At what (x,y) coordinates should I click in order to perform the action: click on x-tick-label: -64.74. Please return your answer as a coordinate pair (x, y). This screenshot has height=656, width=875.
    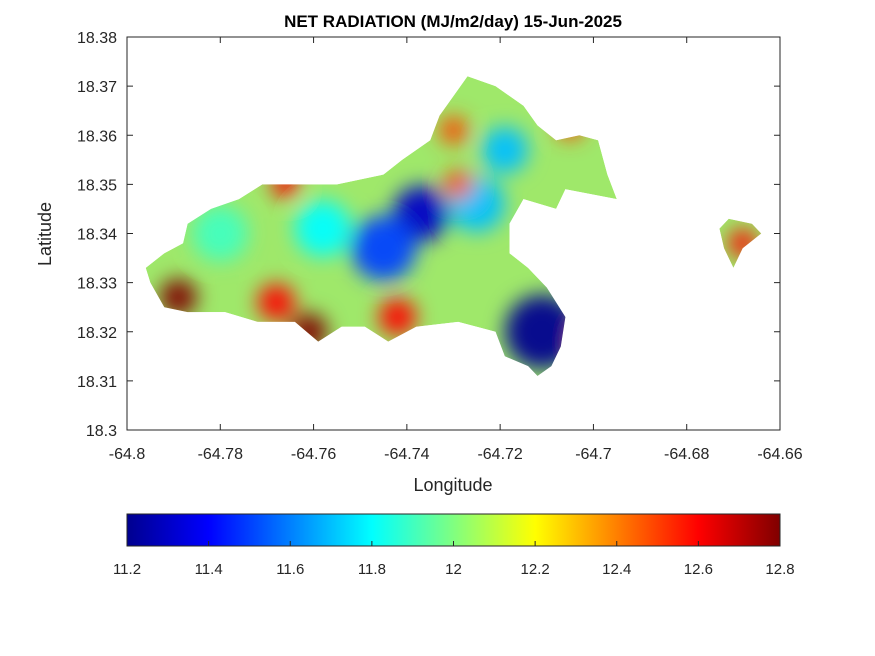
    Looking at the image, I should click on (406, 454).